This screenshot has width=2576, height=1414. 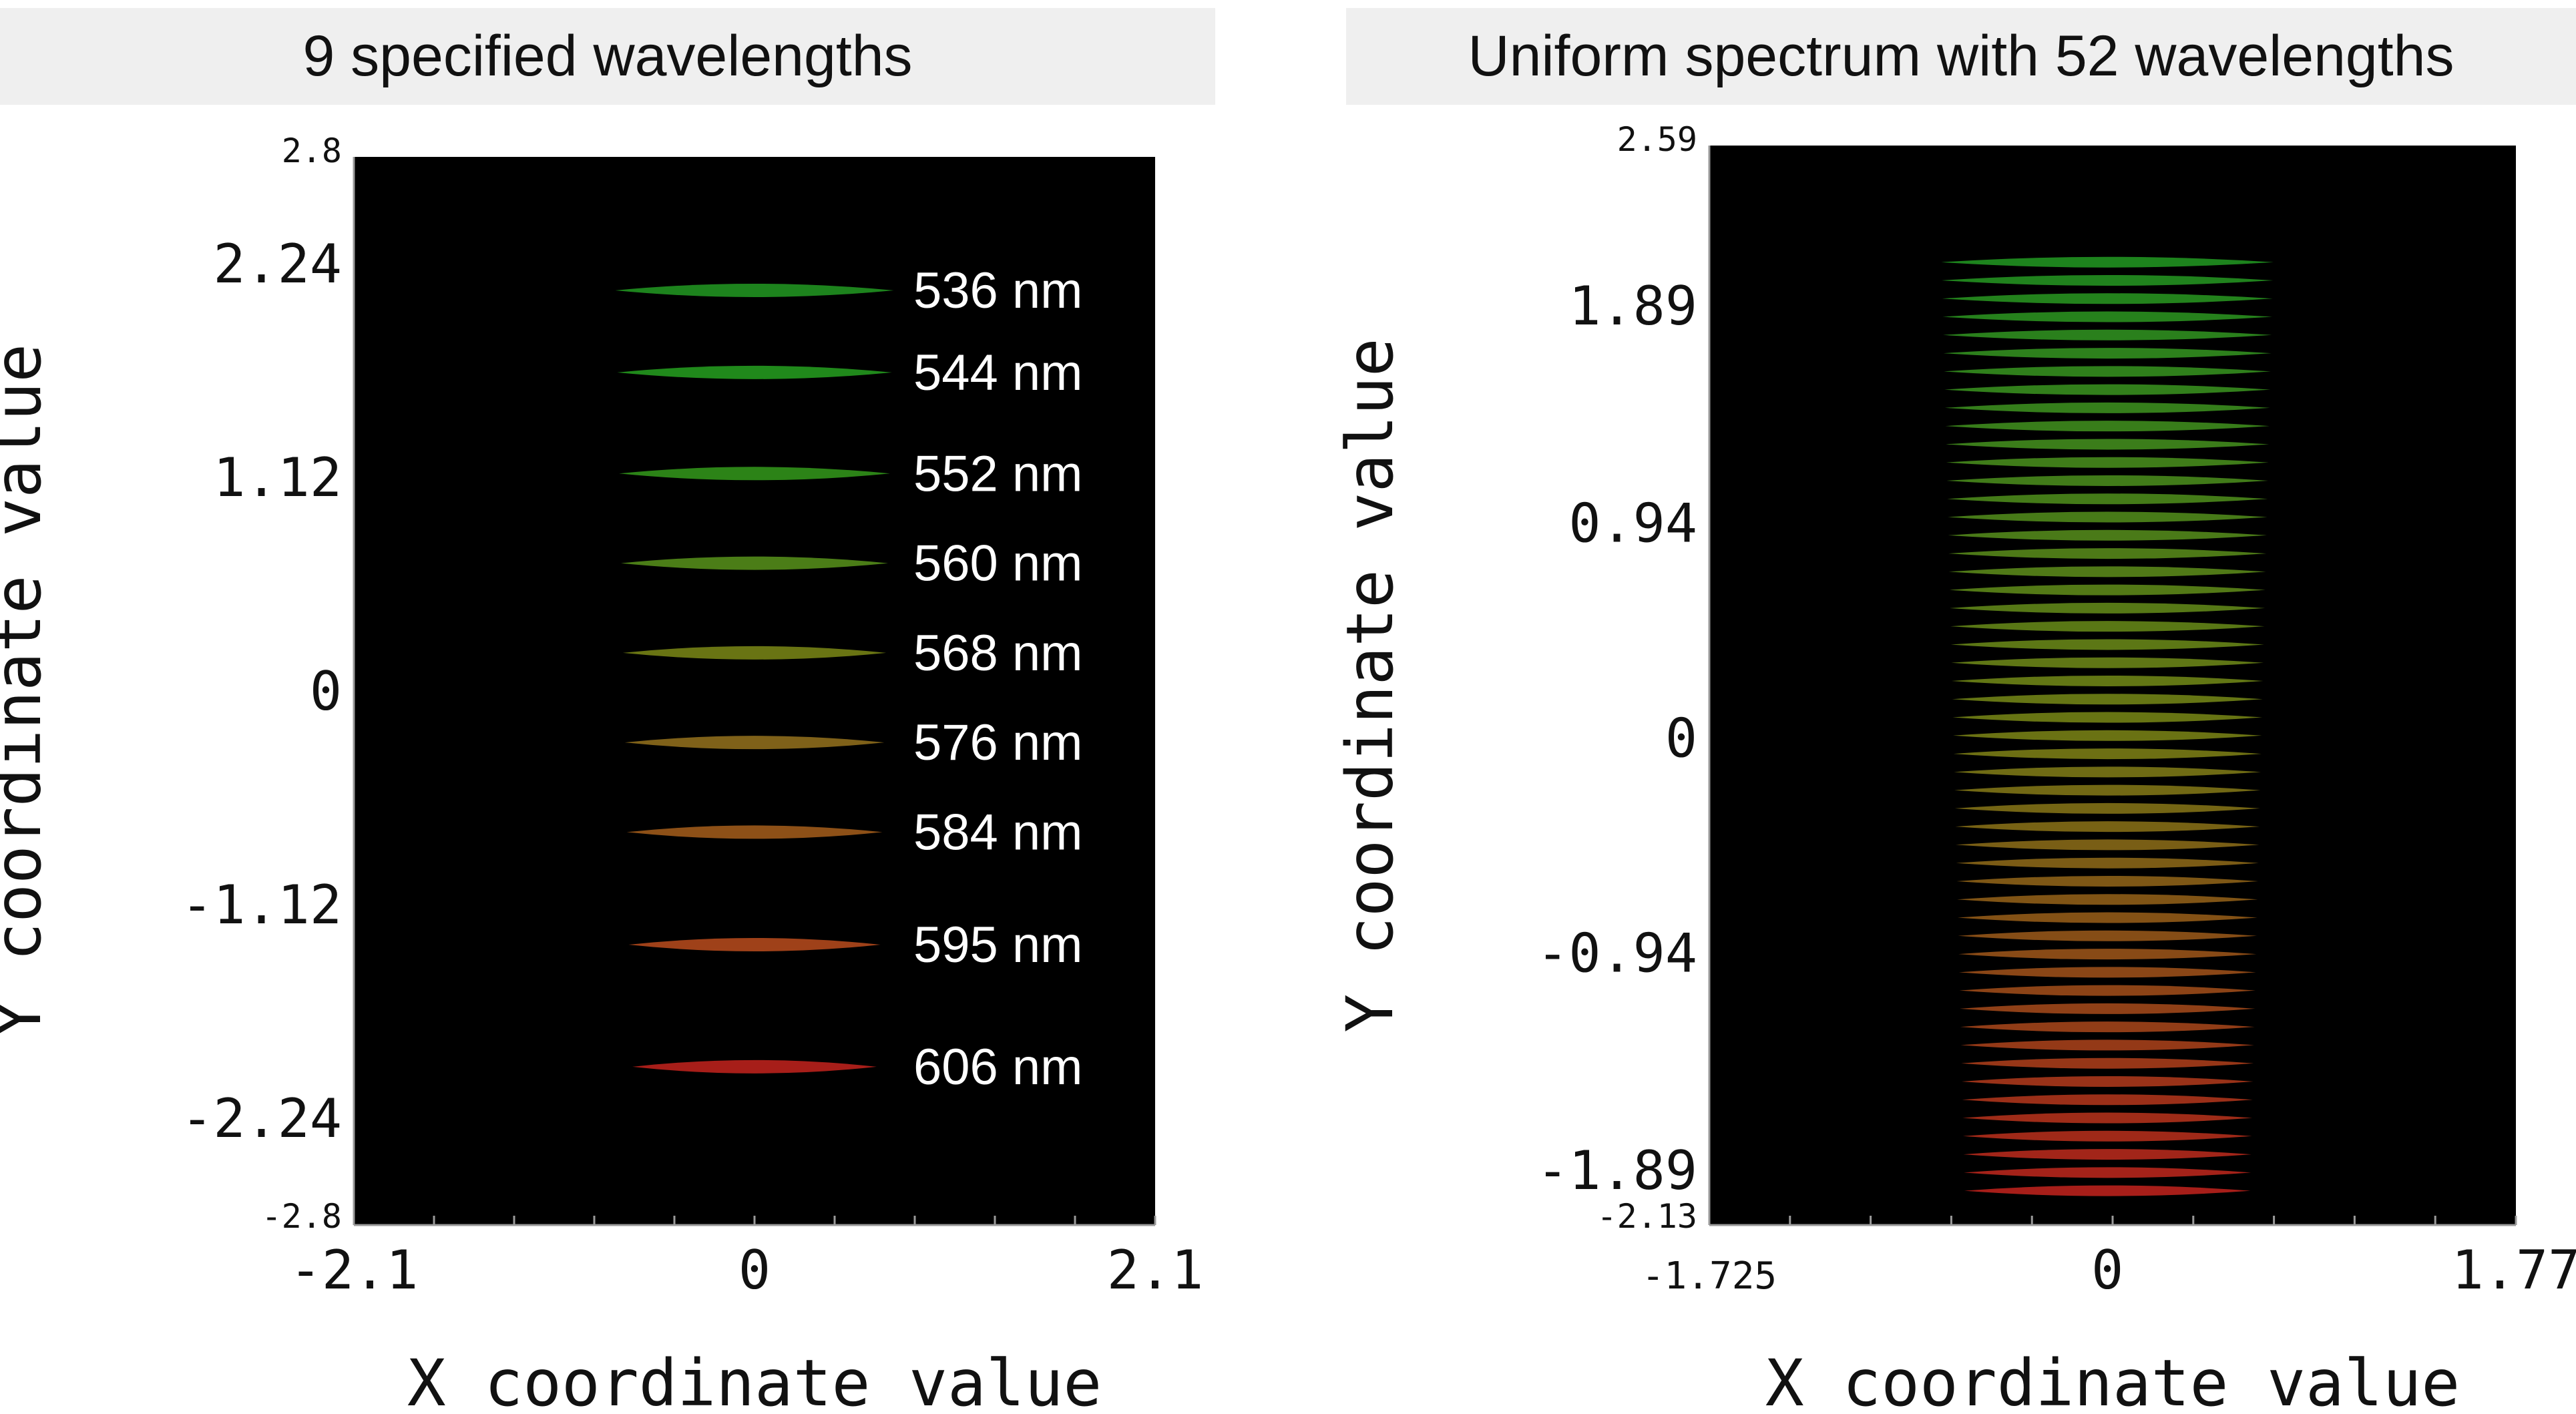 I want to click on y-tick-label: -1.89, so click(x=1616, y=1171).